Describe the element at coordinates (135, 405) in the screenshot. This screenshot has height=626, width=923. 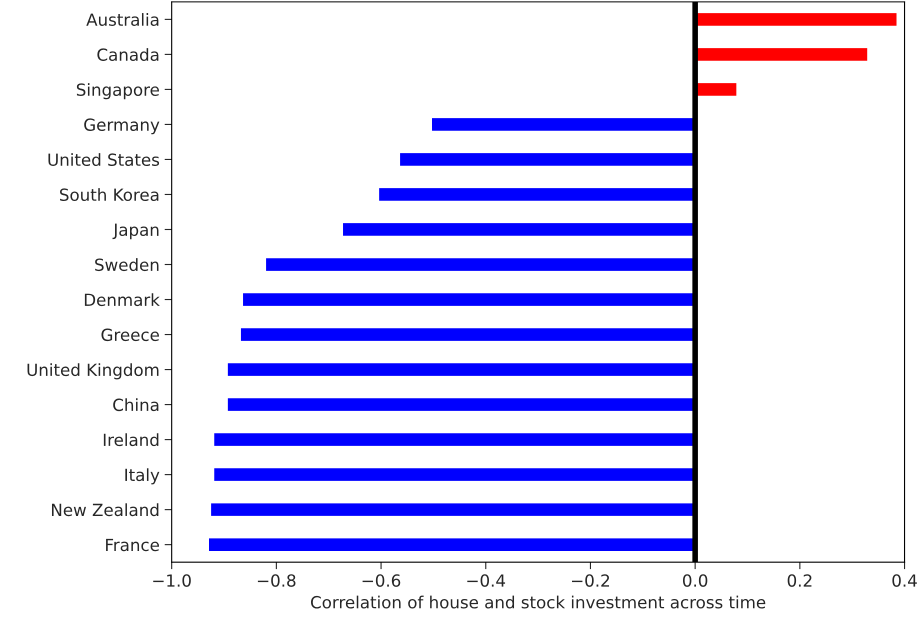
I see `y-tick-label: China` at that location.